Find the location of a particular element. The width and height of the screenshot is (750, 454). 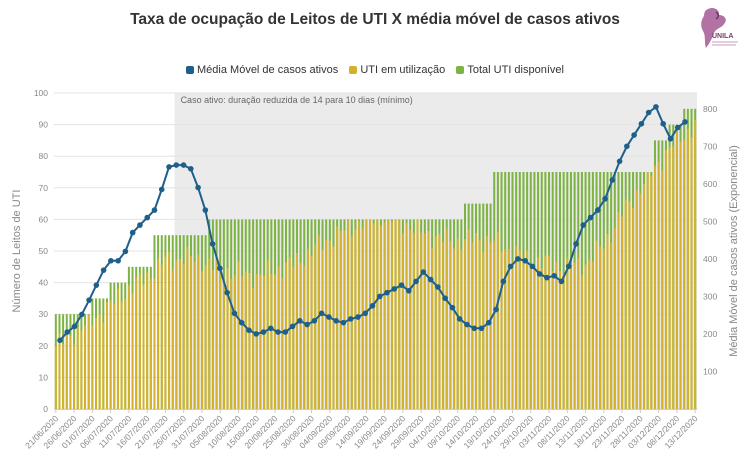

legend-media-movel: Média Móvel de casos ativos is located at coordinates (262, 70).